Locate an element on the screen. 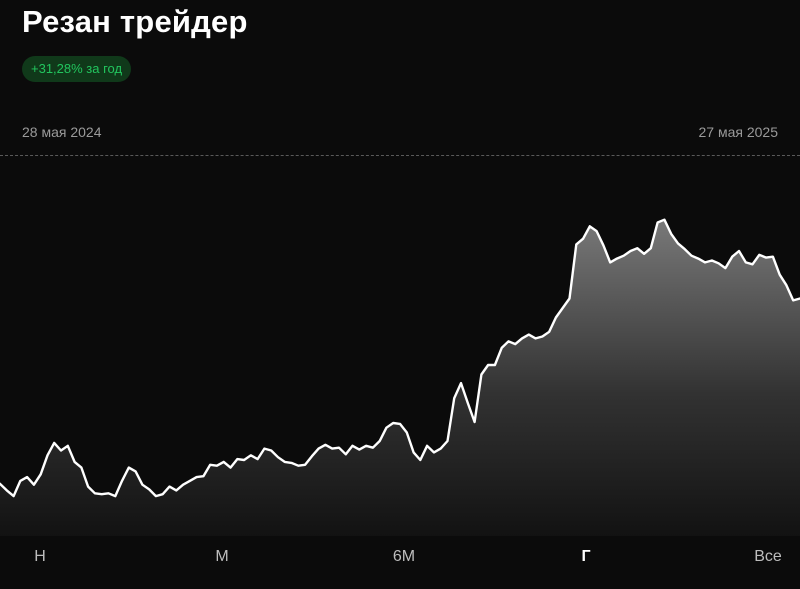  dashed-divider is located at coordinates (400, 155).